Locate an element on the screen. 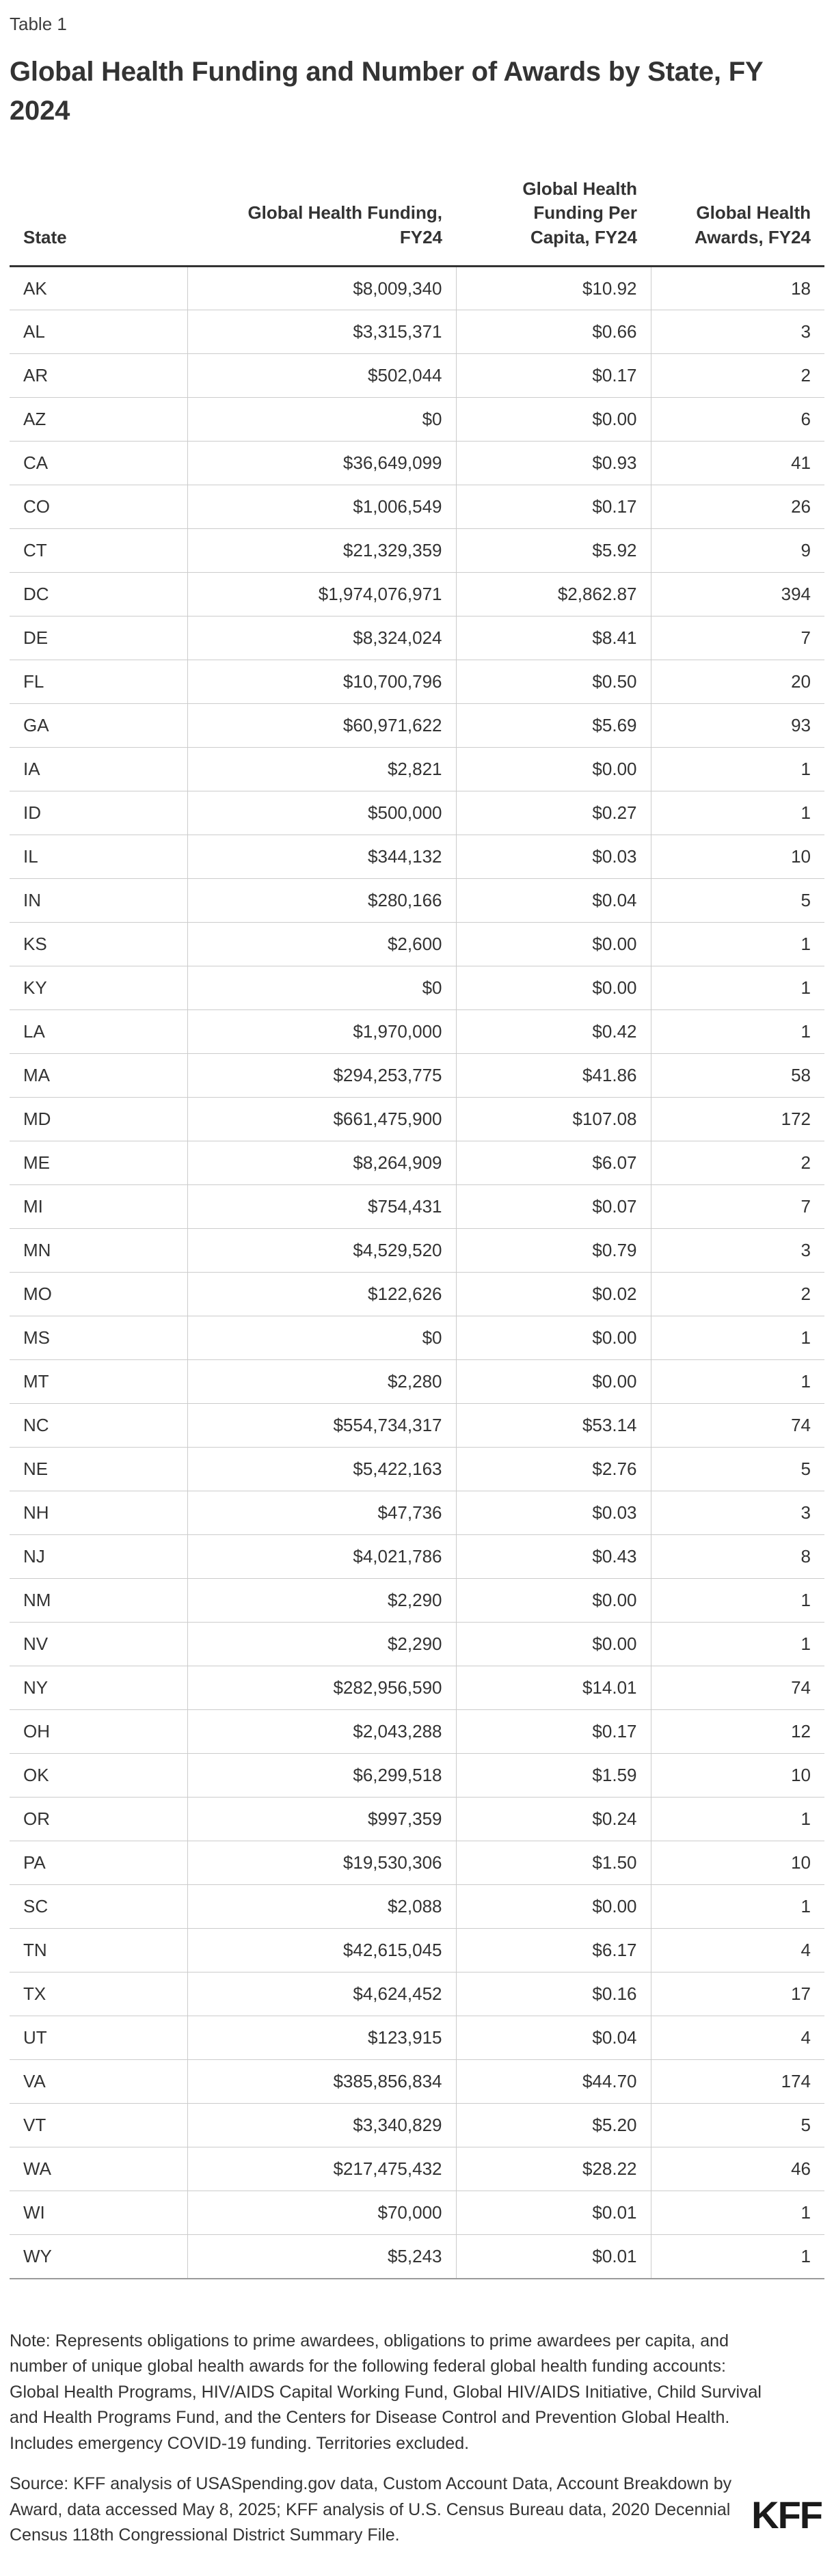 Image resolution: width=834 pixels, height=2576 pixels. cell-state: MS is located at coordinates (99, 1338).